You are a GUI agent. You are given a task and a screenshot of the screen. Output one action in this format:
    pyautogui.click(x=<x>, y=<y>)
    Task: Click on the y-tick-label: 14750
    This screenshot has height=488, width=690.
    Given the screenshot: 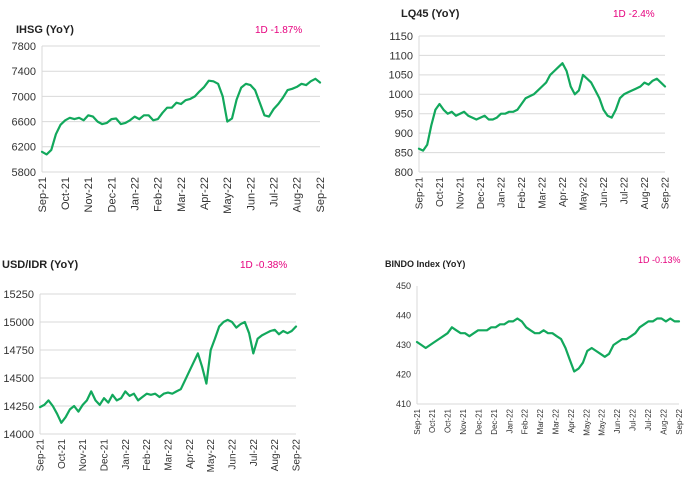 What is the action you would take?
    pyautogui.click(x=18, y=351)
    